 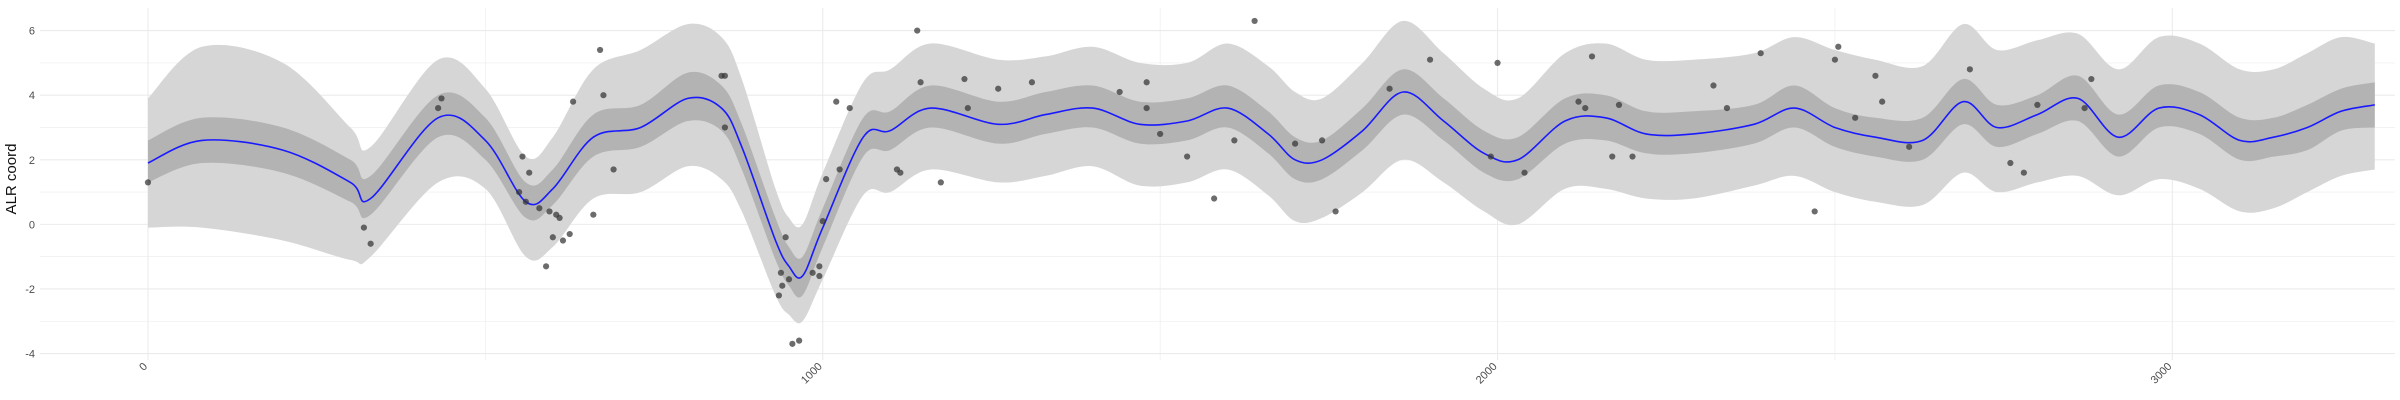 I want to click on x-tick-label: 2000, so click(x=1487, y=374).